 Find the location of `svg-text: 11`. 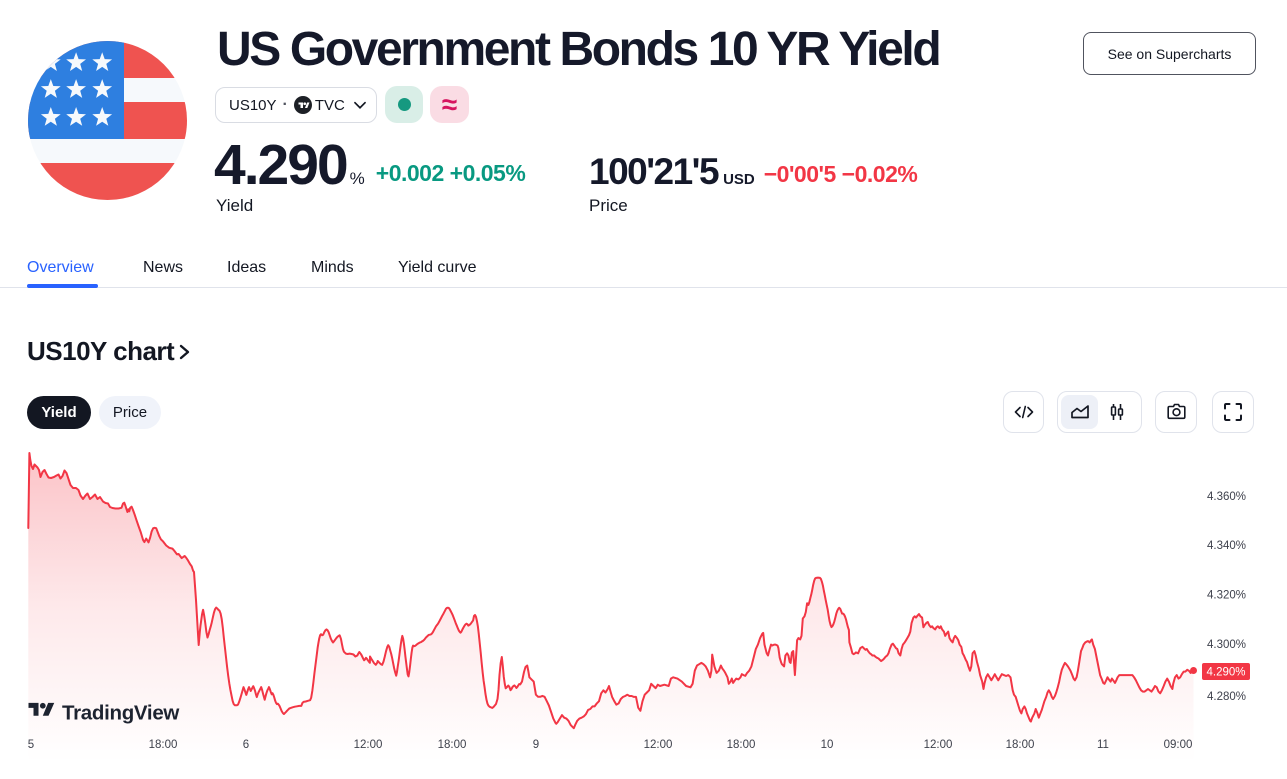

svg-text: 11 is located at coordinates (1103, 745).